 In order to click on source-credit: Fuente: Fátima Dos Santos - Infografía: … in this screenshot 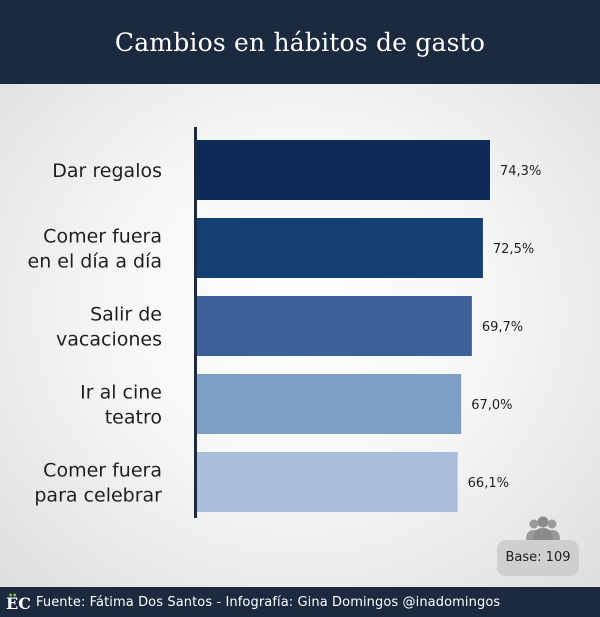, I will do `click(268, 602)`.